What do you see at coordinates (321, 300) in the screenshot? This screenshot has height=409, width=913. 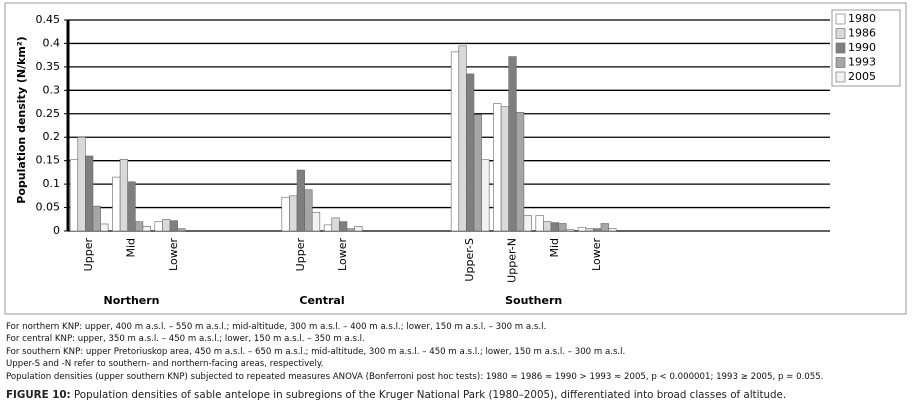 I see `group-label: Central` at bounding box center [321, 300].